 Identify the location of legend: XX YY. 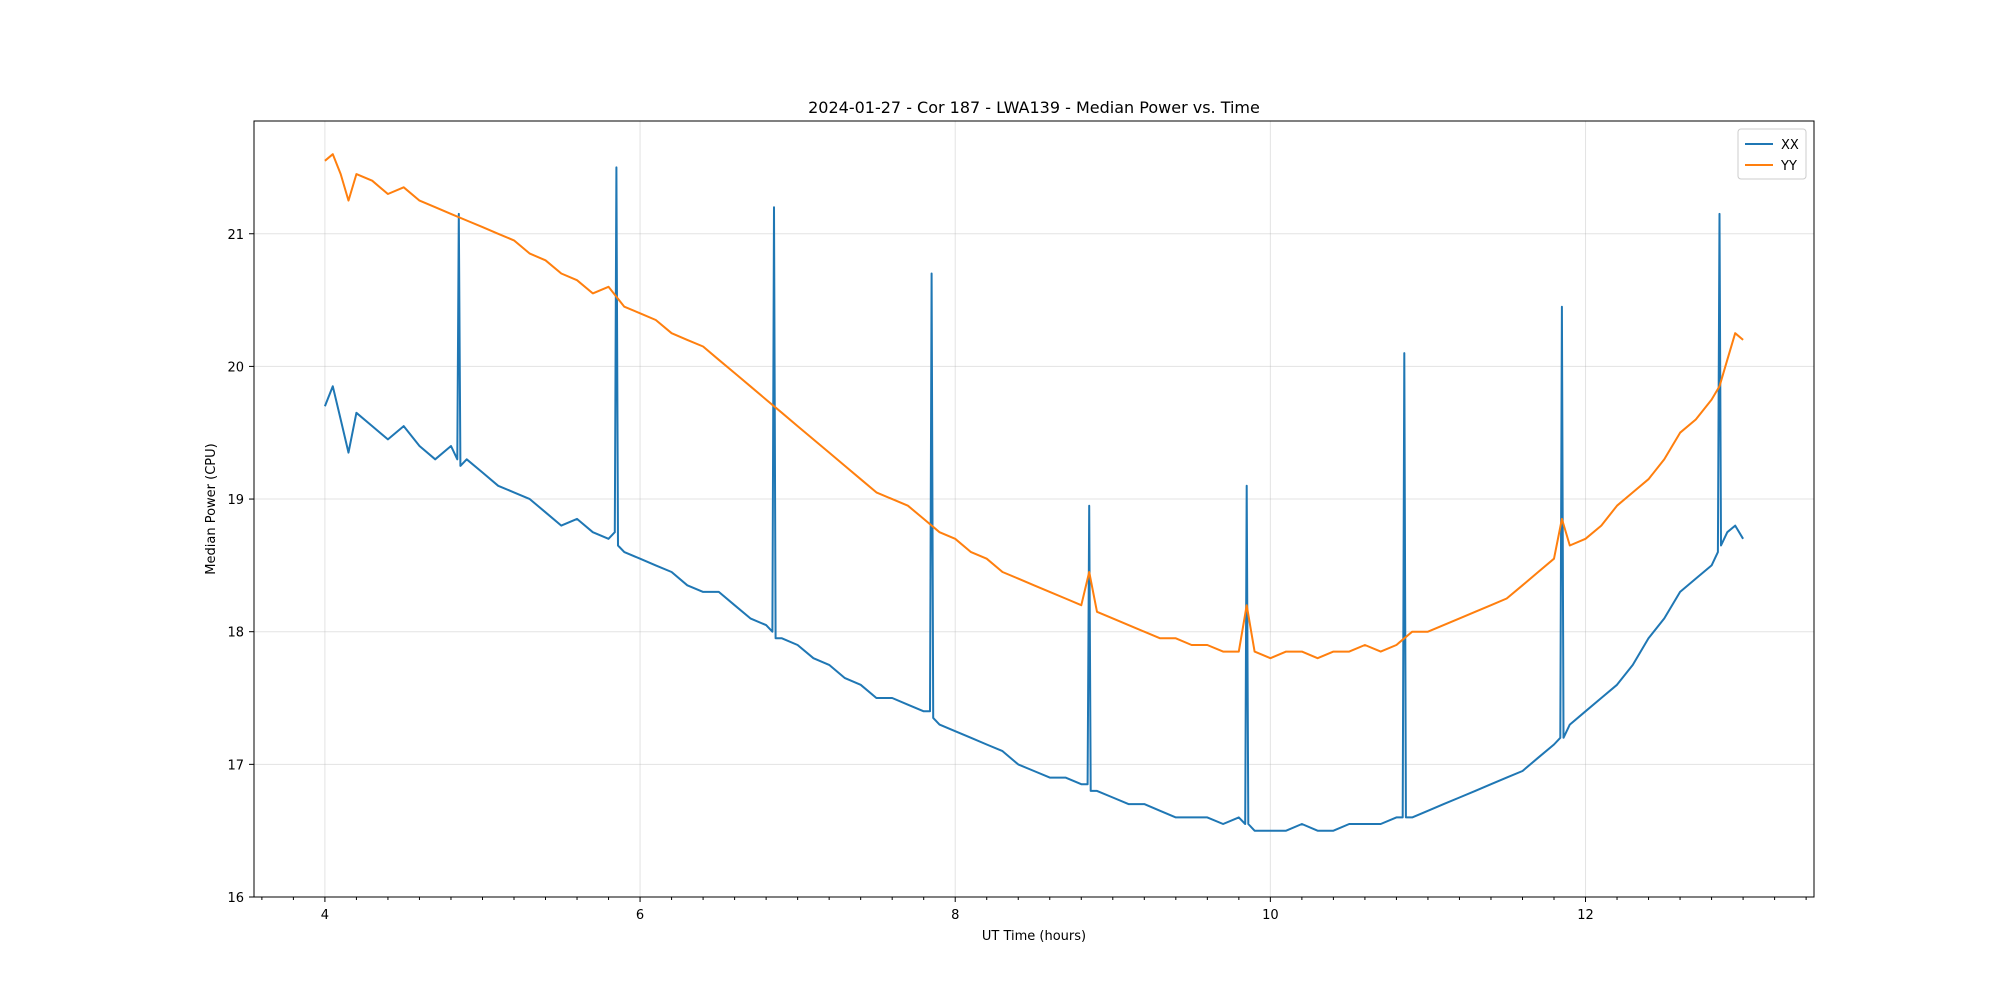
(1772, 154).